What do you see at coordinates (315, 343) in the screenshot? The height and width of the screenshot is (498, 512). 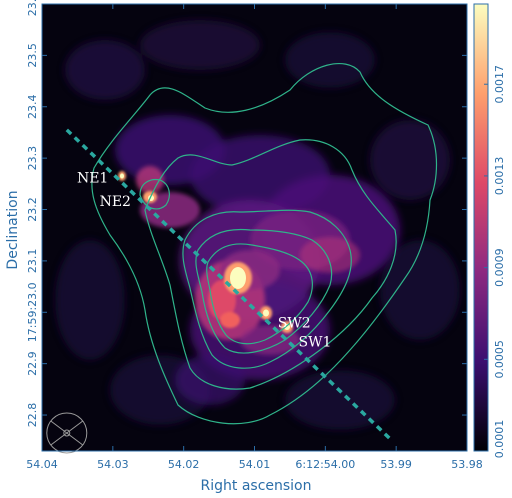 I see `source-label-sw1: SW1` at bounding box center [315, 343].